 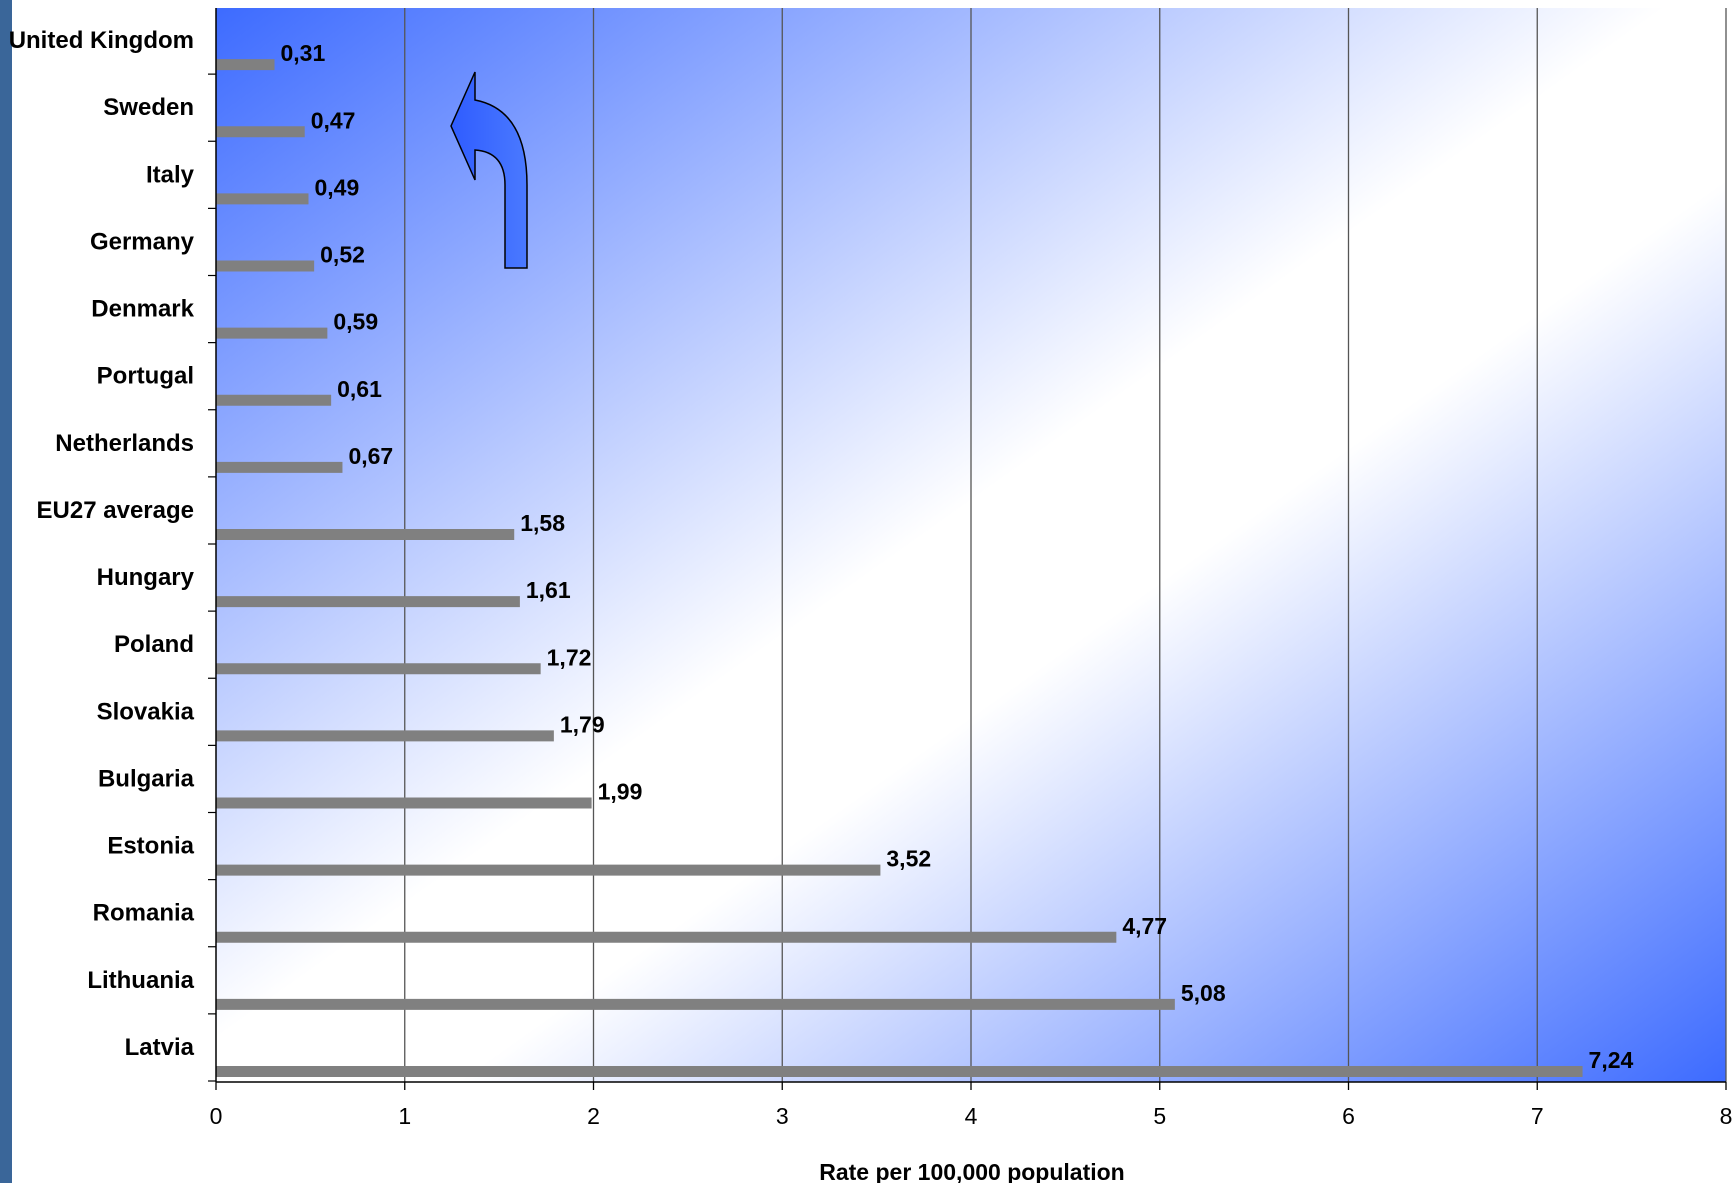 I want to click on value-label: 7,24, so click(x=1611, y=1060).